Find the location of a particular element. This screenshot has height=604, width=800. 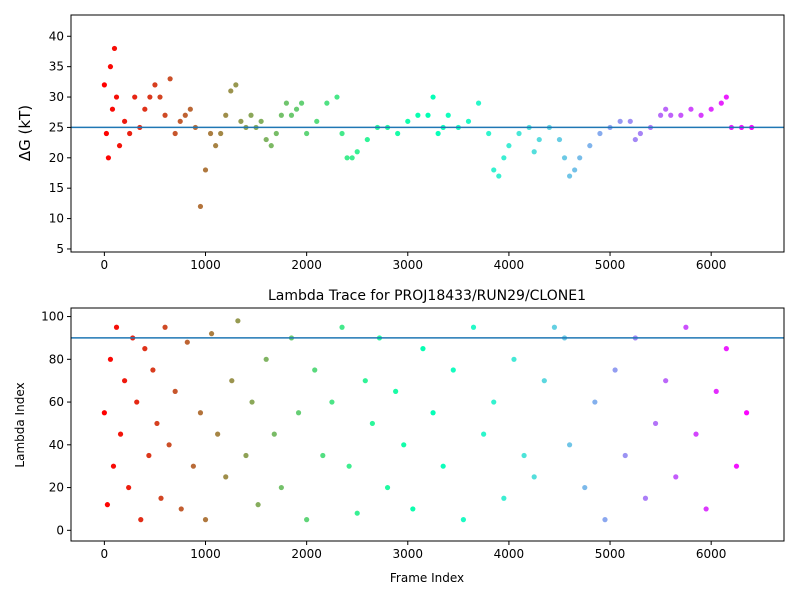

top-x-tick-label: 3000 is located at coordinates (408, 265).